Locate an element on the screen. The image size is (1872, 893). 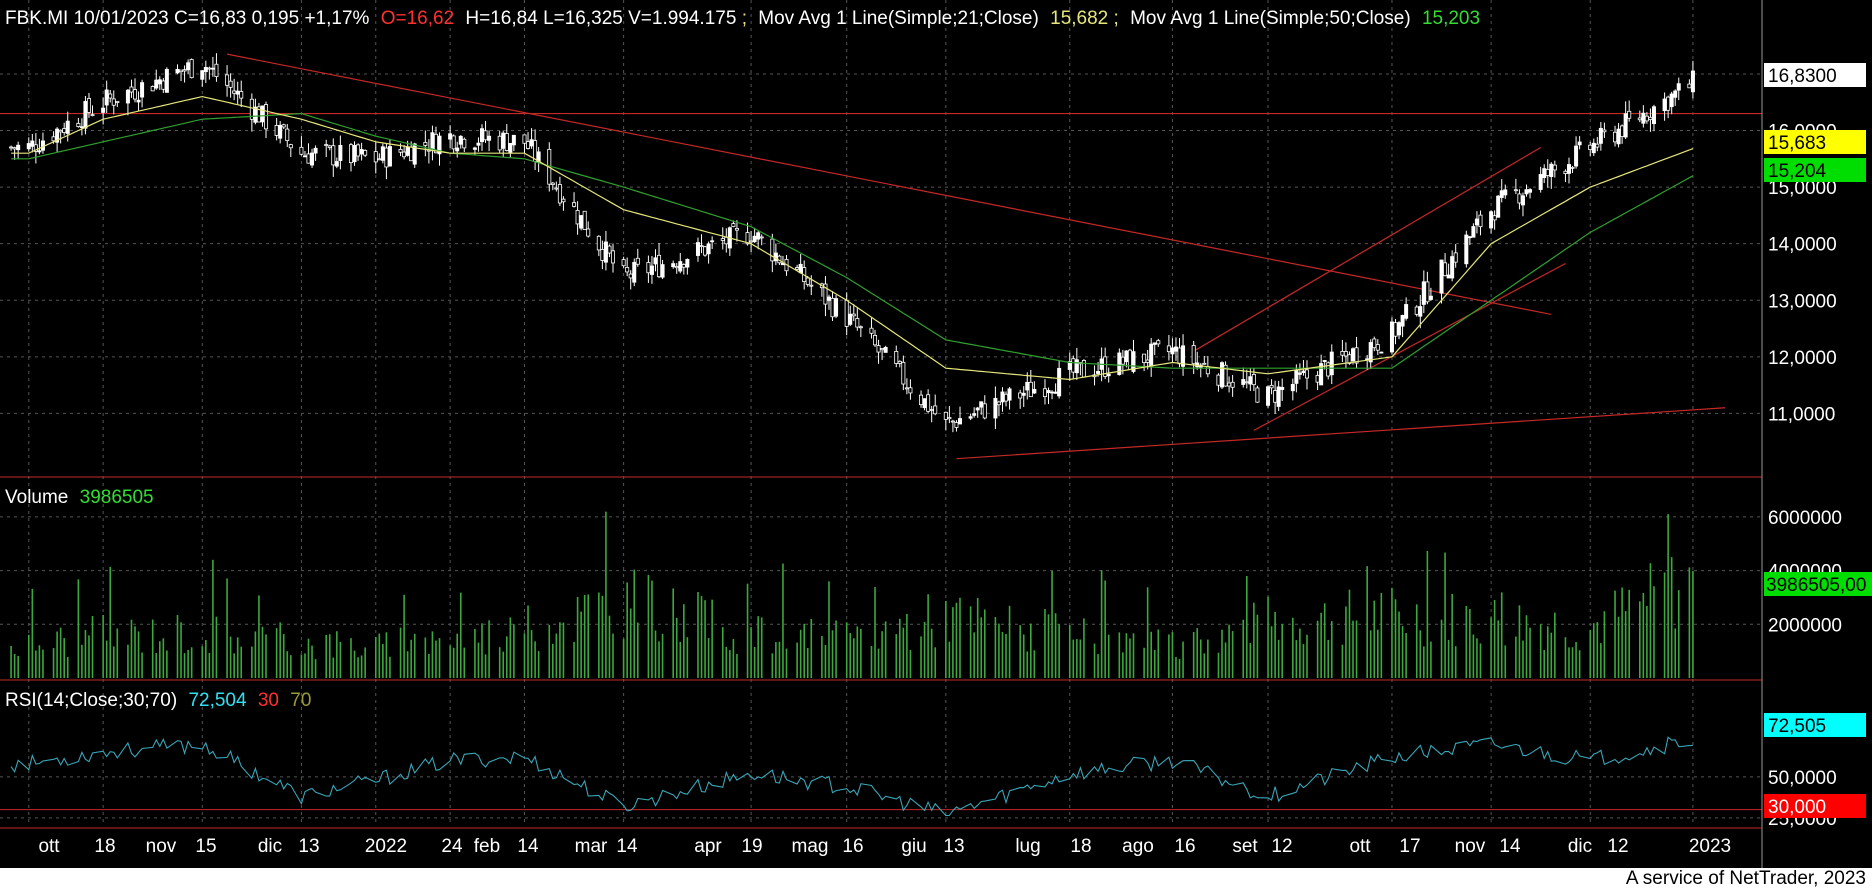
time-axis-label: 2023 is located at coordinates (1710, 846).